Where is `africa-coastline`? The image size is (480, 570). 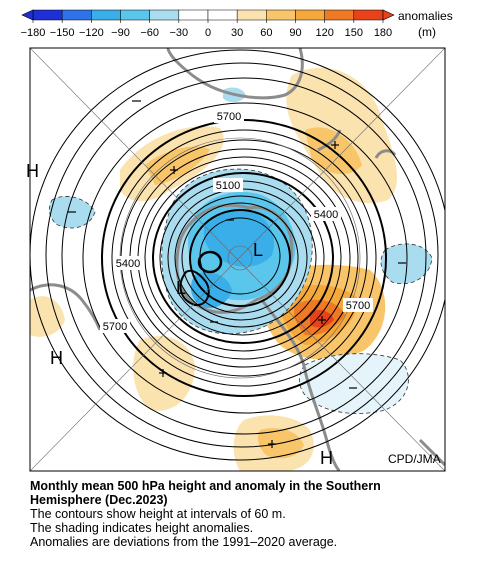
africa-coastline is located at coordinates (66, 307).